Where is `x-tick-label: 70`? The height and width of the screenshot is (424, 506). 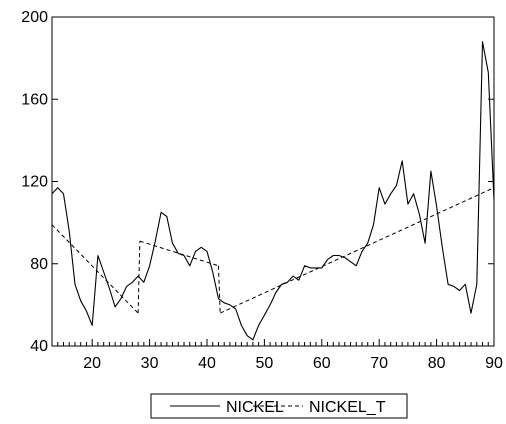 x-tick-label: 70 is located at coordinates (379, 363).